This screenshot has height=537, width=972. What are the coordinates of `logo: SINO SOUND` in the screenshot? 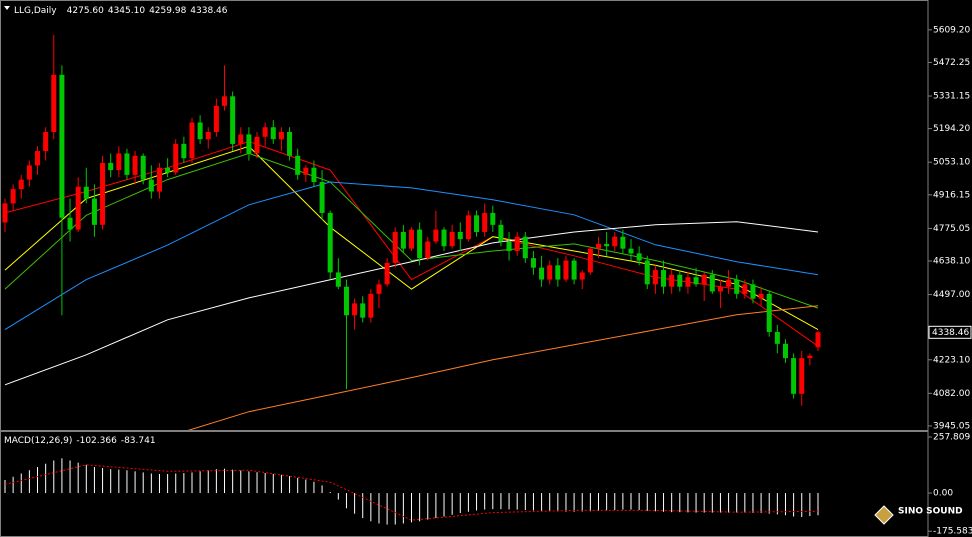 It's located at (918, 515).